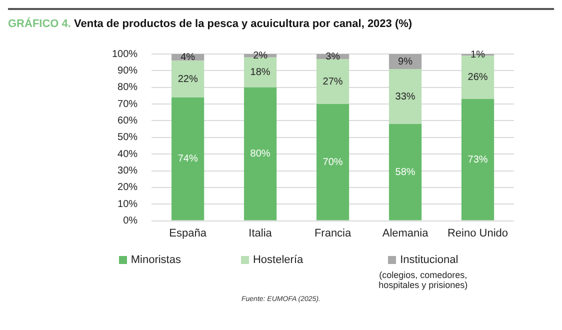  Describe the element at coordinates (188, 58) in the screenshot. I see `data-label: 4%` at that location.